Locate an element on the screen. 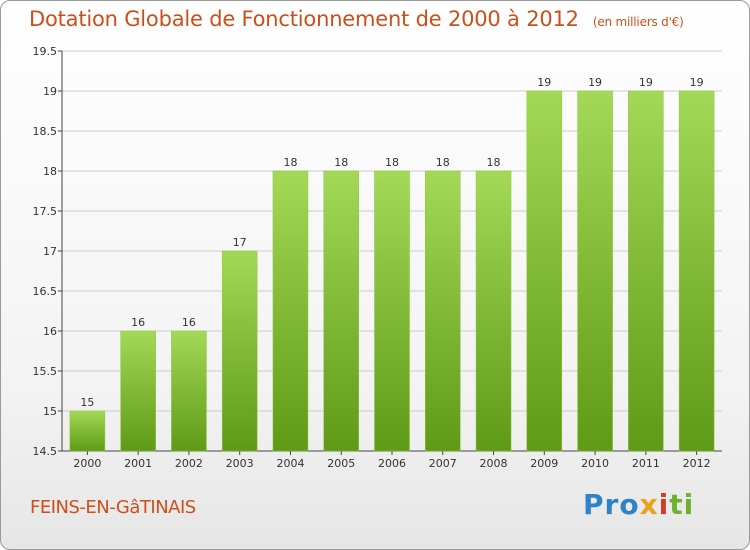 The image size is (750, 550). bar-2007 is located at coordinates (443, 311).